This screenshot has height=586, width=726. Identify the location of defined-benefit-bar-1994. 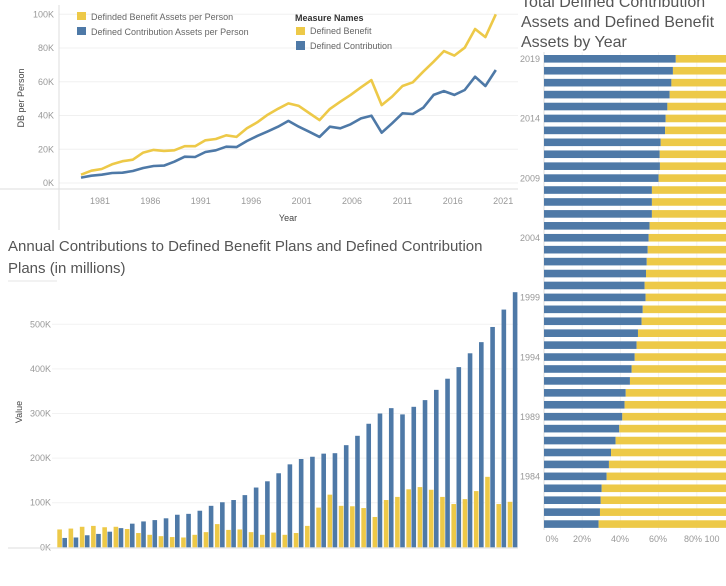
(228, 538).